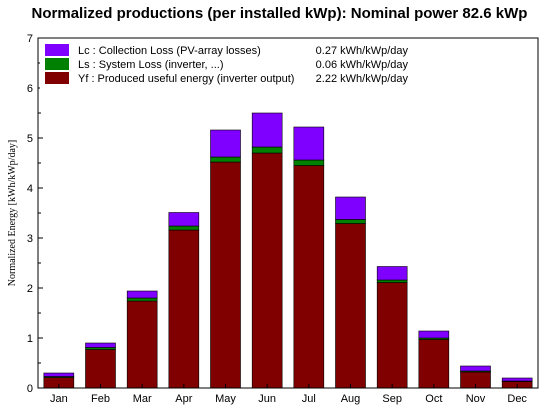  Describe the element at coordinates (142, 344) in the screenshot. I see `bar-yf-mar` at that location.